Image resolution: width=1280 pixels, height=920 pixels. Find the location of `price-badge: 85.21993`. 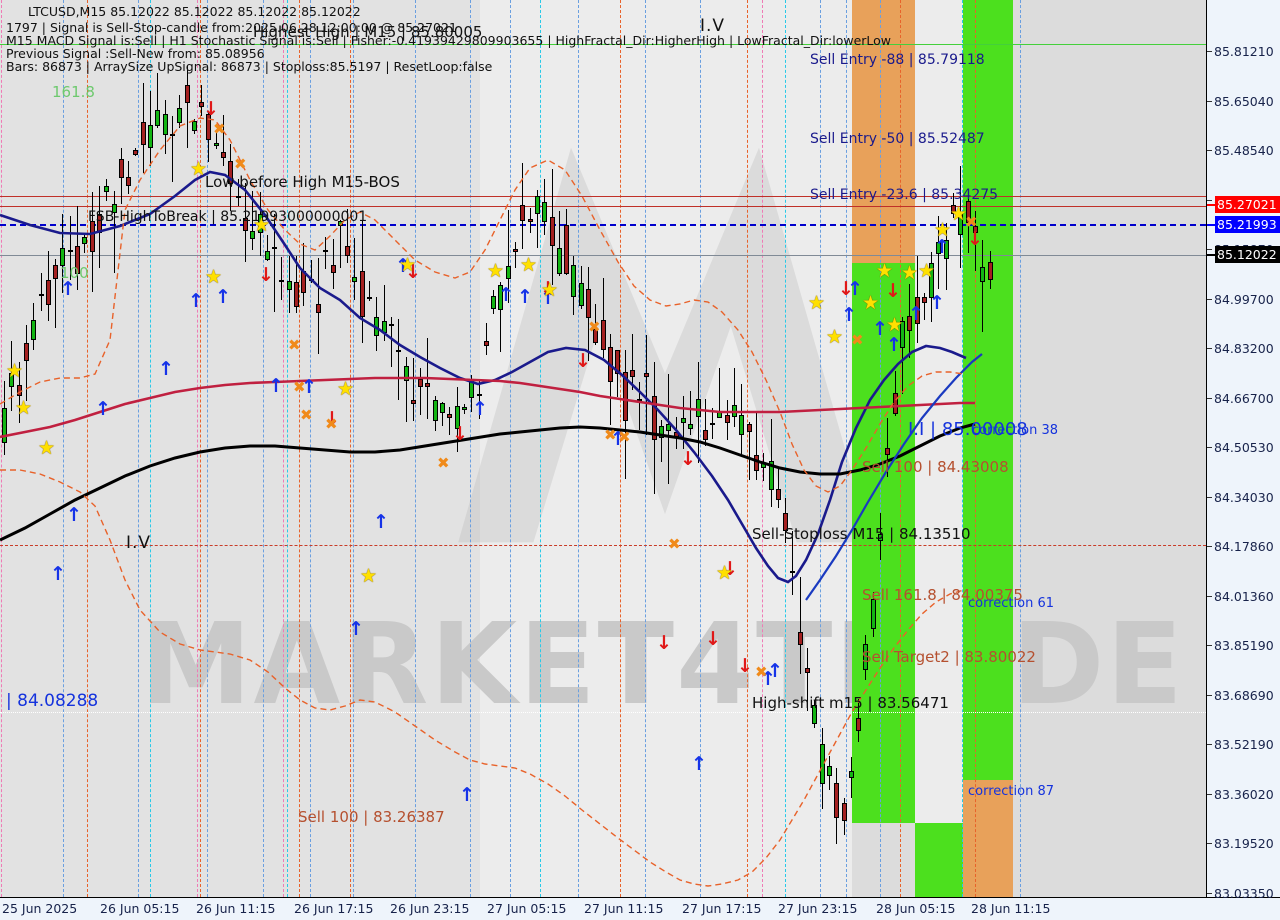

price-badge: 85.21993 is located at coordinates (1247, 224).